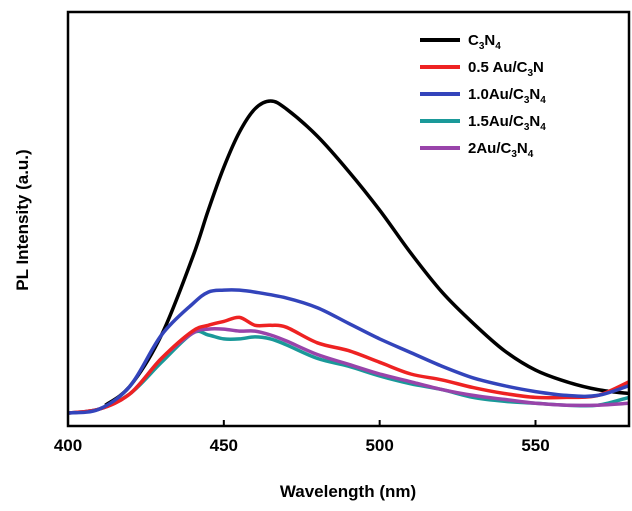  Describe the element at coordinates (68, 445) in the screenshot. I see `x-tick-label: 400` at that location.